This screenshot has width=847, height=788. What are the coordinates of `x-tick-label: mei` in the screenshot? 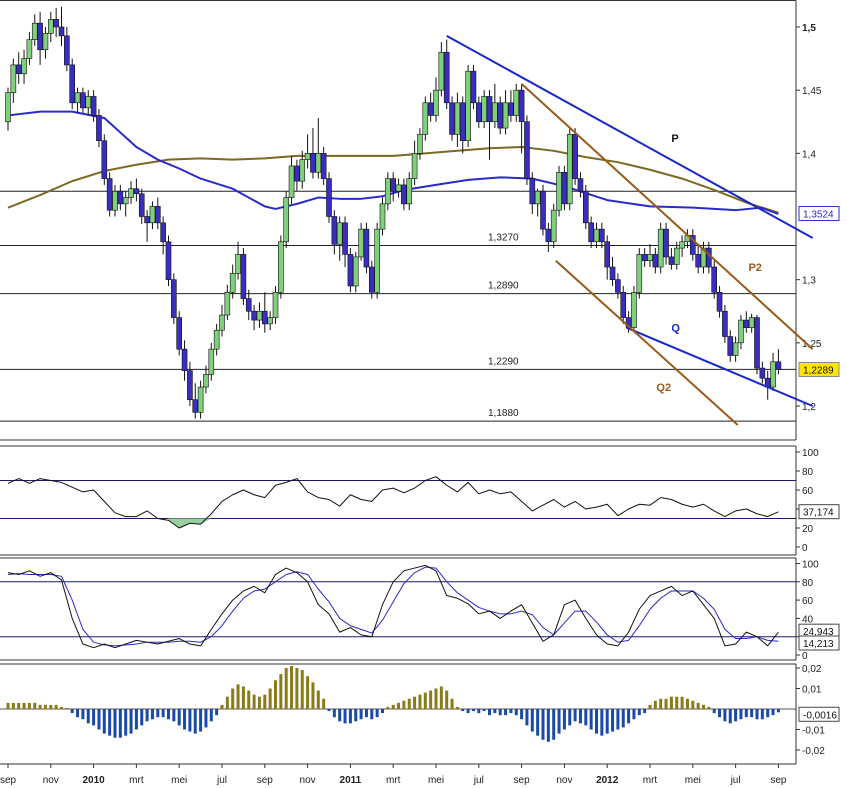 It's located at (179, 780).